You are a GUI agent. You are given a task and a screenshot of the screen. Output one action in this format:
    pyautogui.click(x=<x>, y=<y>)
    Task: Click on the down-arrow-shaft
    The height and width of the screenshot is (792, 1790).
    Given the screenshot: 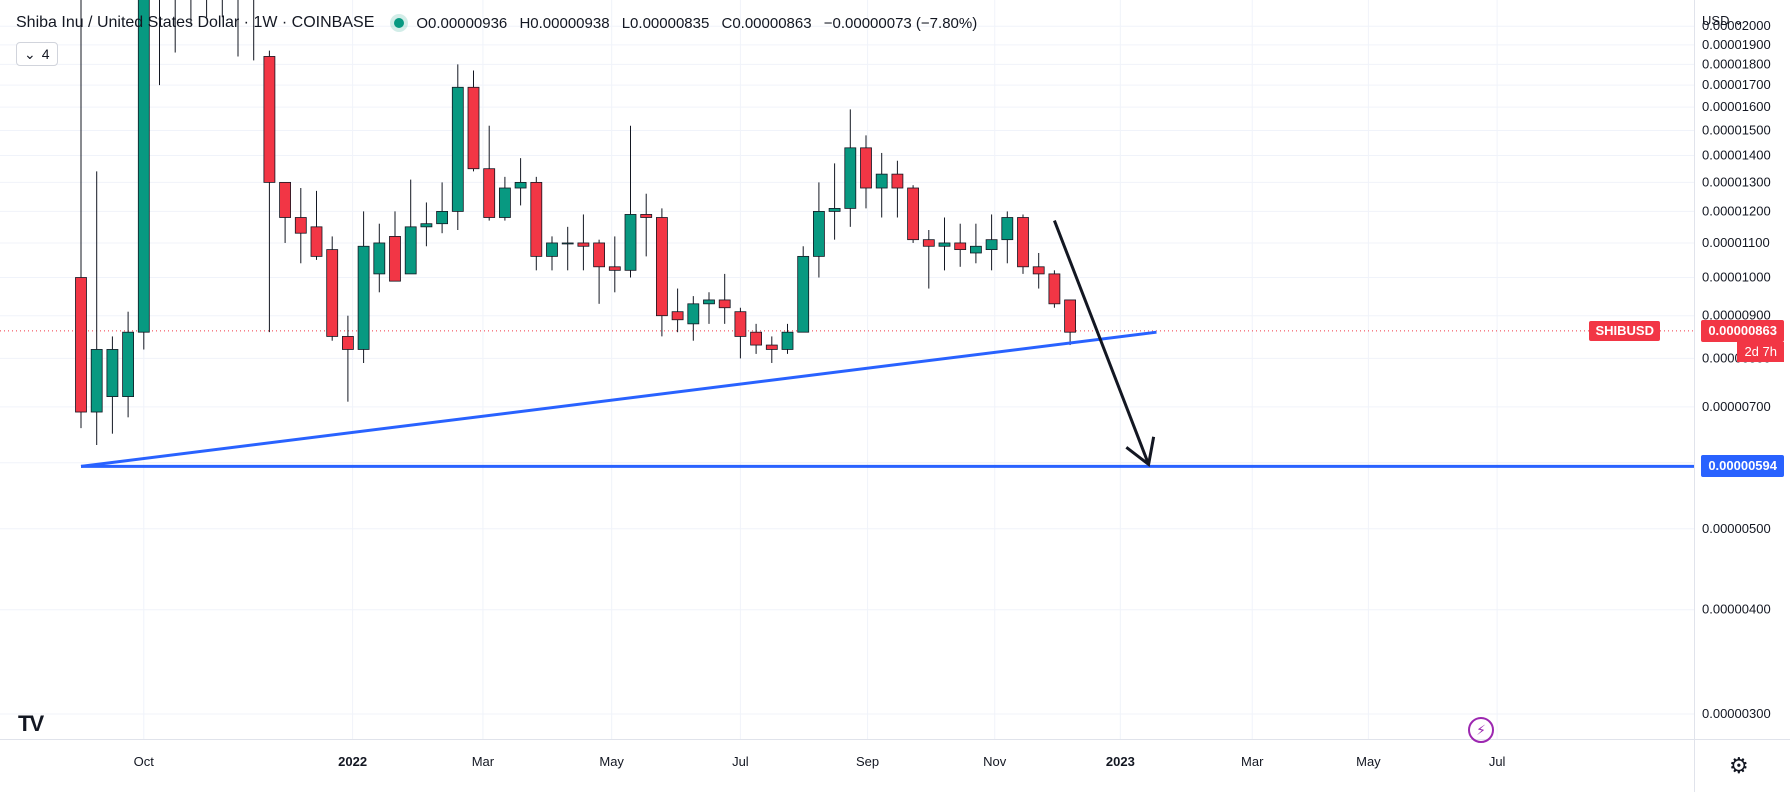 What is the action you would take?
    pyautogui.click(x=1101, y=342)
    